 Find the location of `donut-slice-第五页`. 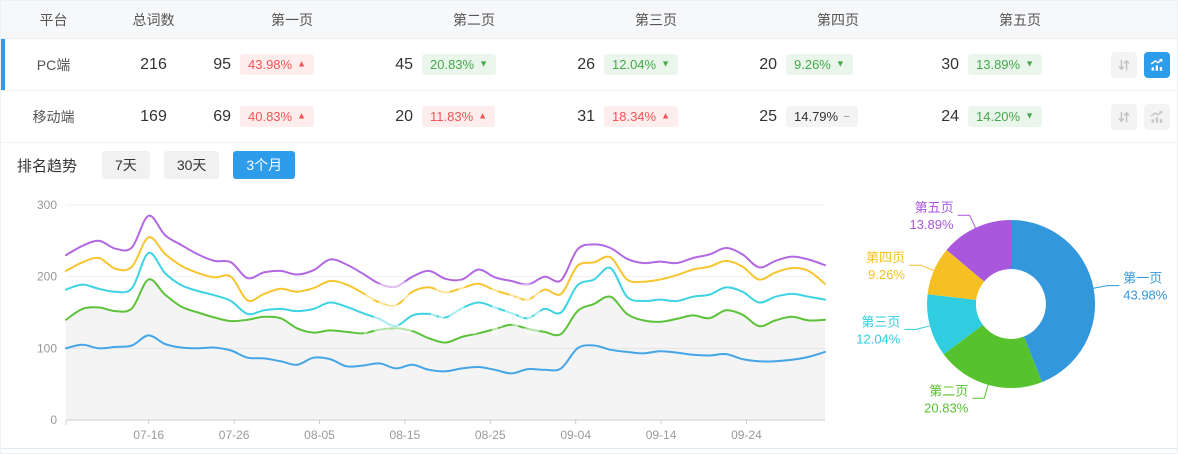

donut-slice-第五页 is located at coordinates (978, 250).